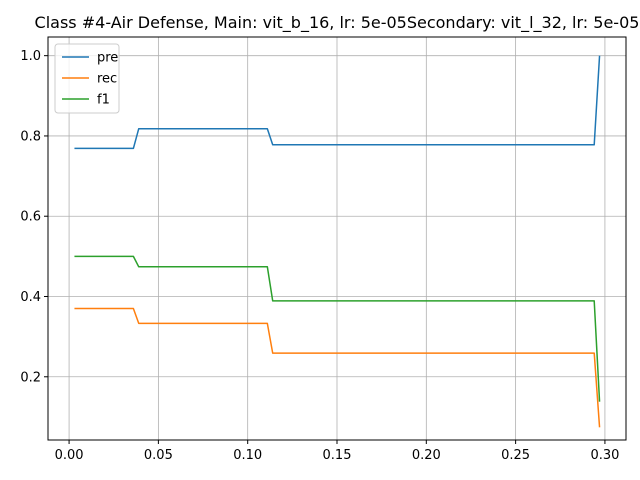 This screenshot has width=640, height=480. Describe the element at coordinates (87, 78) in the screenshot. I see `legend: pre rec f1` at that location.